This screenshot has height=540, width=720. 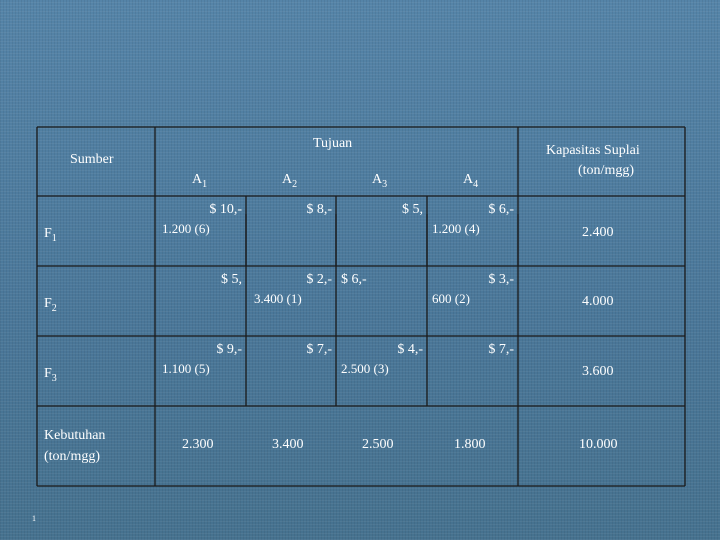 What do you see at coordinates (50, 375) in the screenshot?
I see `source-f3: F3` at bounding box center [50, 375].